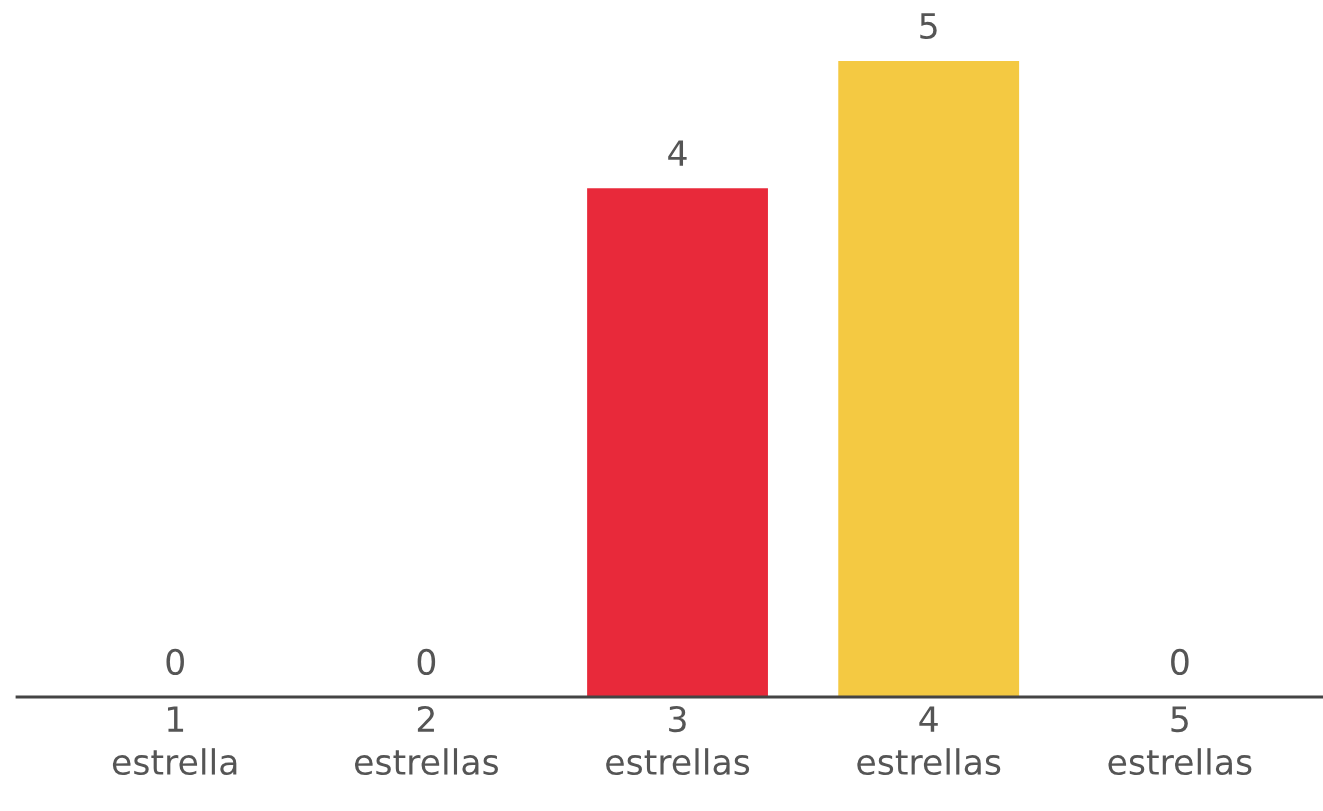  I want to click on data-label: 4, so click(677, 153).